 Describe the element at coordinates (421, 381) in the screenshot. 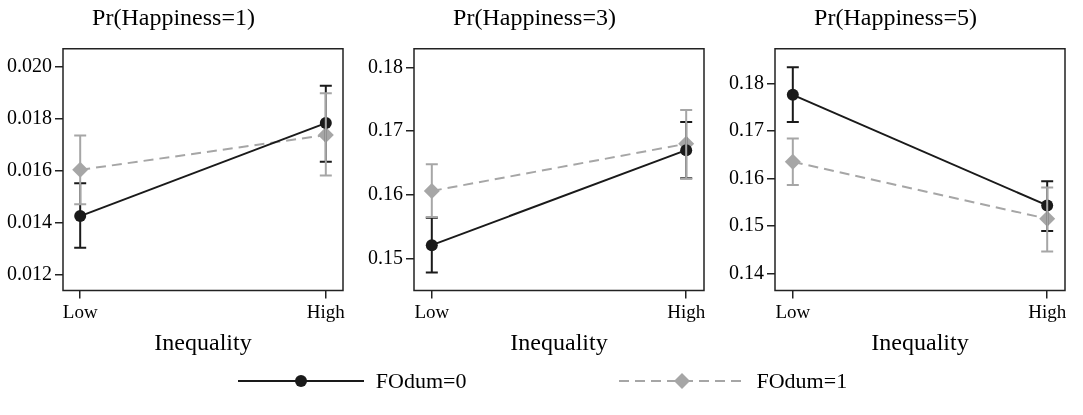

I see `text: FOdum=0` at that location.